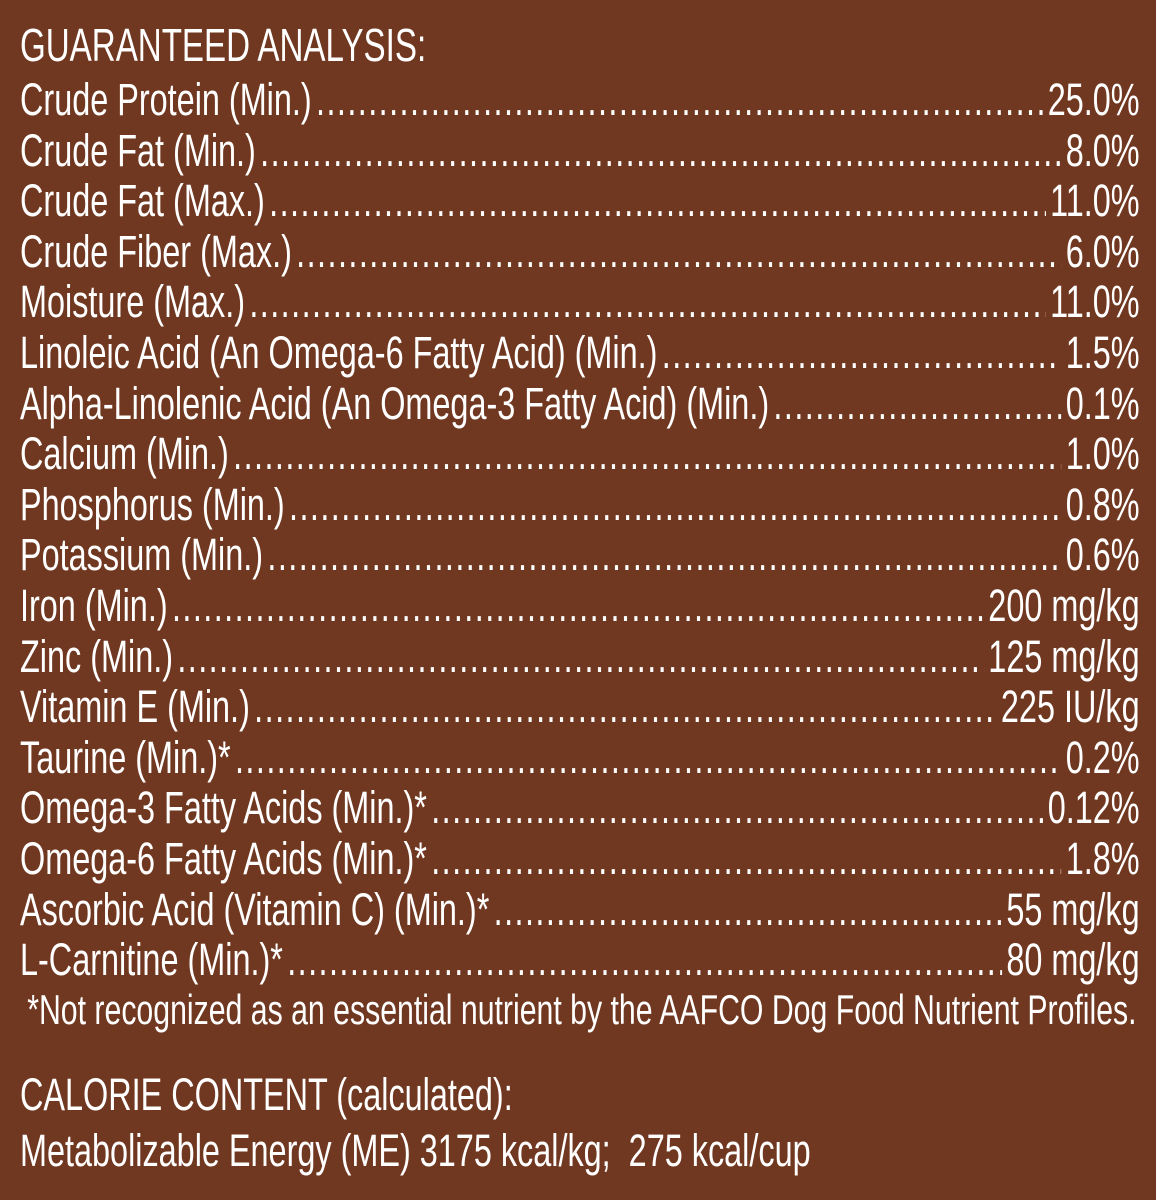  I want to click on section-title: GUARANTEED ANALYSIS:, so click(223, 45).